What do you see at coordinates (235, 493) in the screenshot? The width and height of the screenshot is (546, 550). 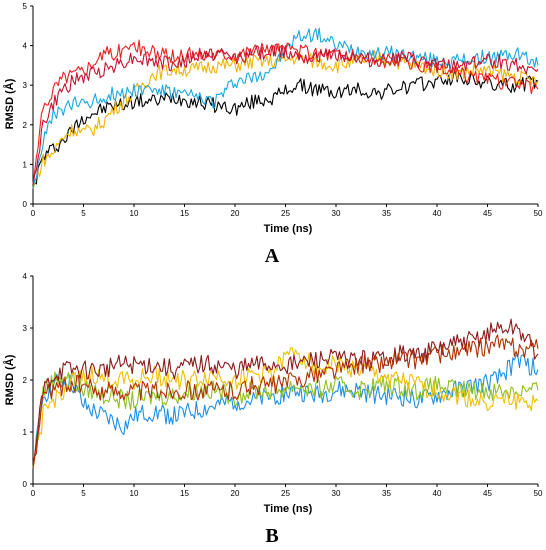 I see `panel-b-x-tick-label: 20` at bounding box center [235, 493].